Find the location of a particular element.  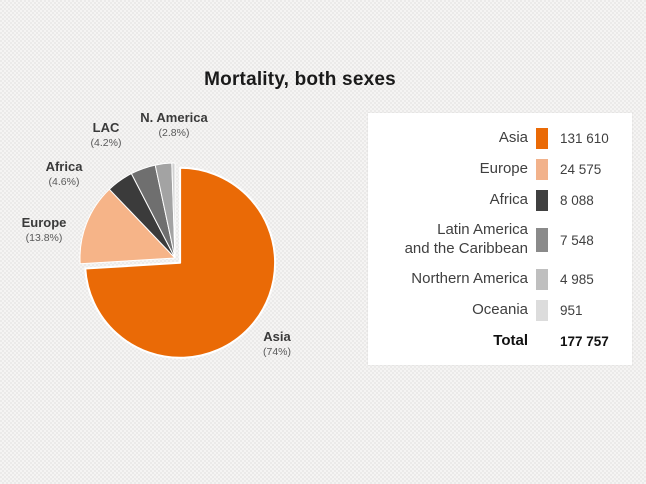

legend-total-value: 177 757 is located at coordinates (584, 341).